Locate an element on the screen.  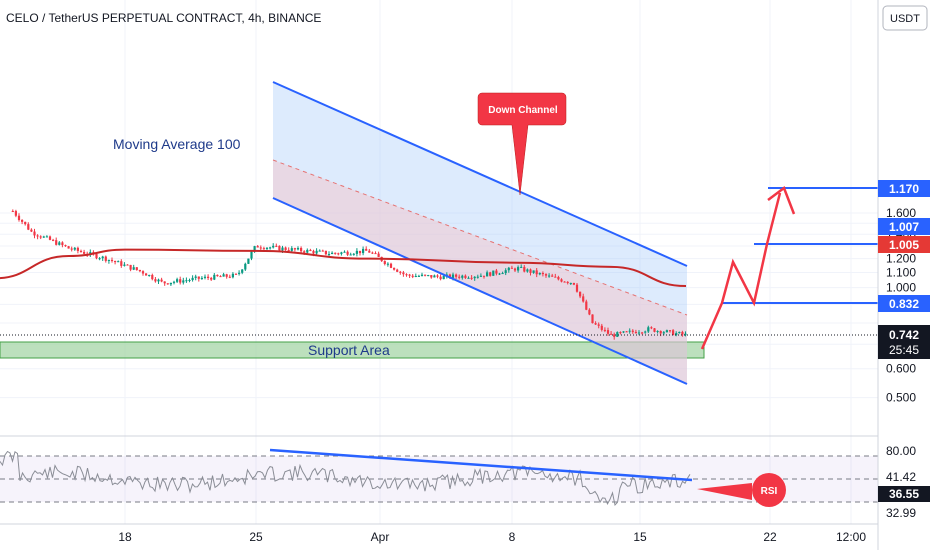
rsi-tick-3299: 32.99 is located at coordinates (901, 513).